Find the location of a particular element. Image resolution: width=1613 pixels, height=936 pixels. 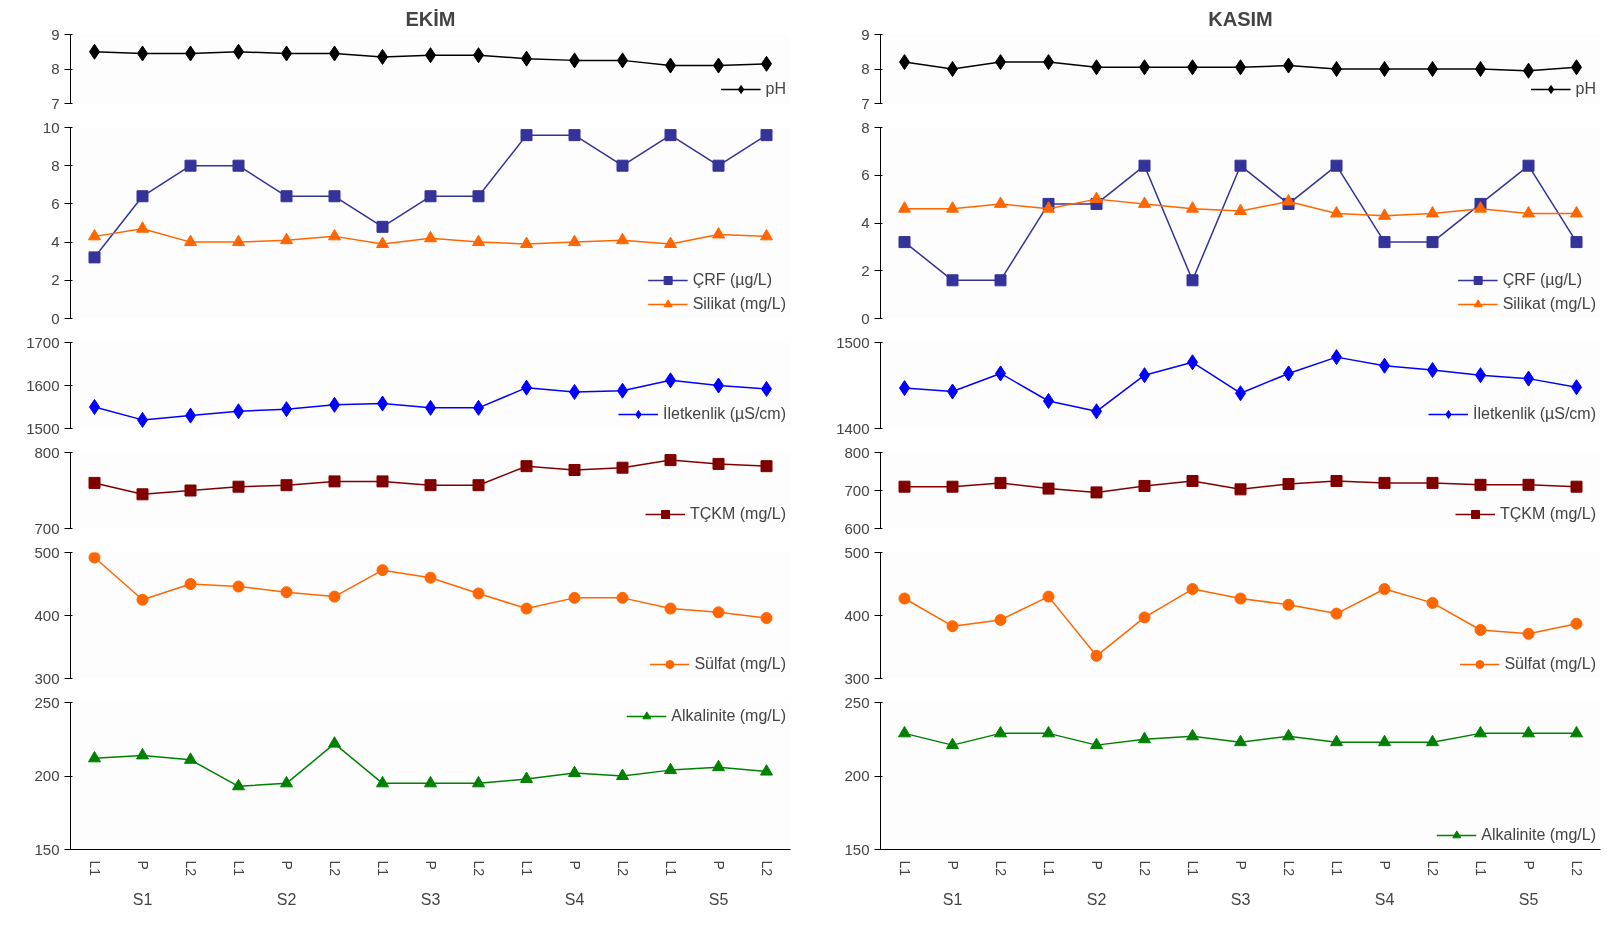

y-tick-label: 1400 is located at coordinates (853, 428).